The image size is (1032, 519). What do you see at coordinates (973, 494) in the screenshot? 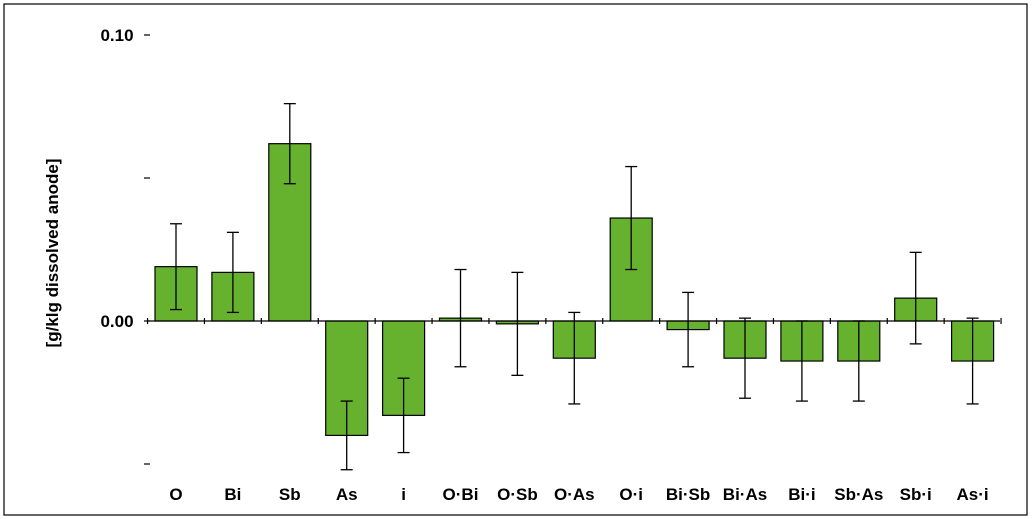
I see `x-category-label: As·i` at bounding box center [973, 494].